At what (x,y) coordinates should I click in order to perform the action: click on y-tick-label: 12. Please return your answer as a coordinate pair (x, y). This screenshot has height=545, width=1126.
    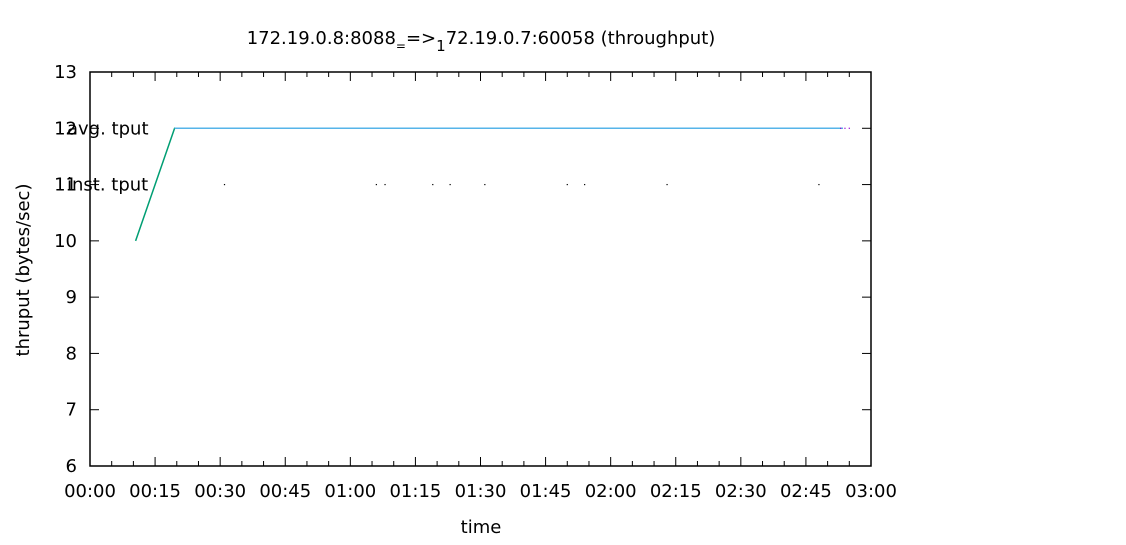
    Looking at the image, I should click on (65, 128).